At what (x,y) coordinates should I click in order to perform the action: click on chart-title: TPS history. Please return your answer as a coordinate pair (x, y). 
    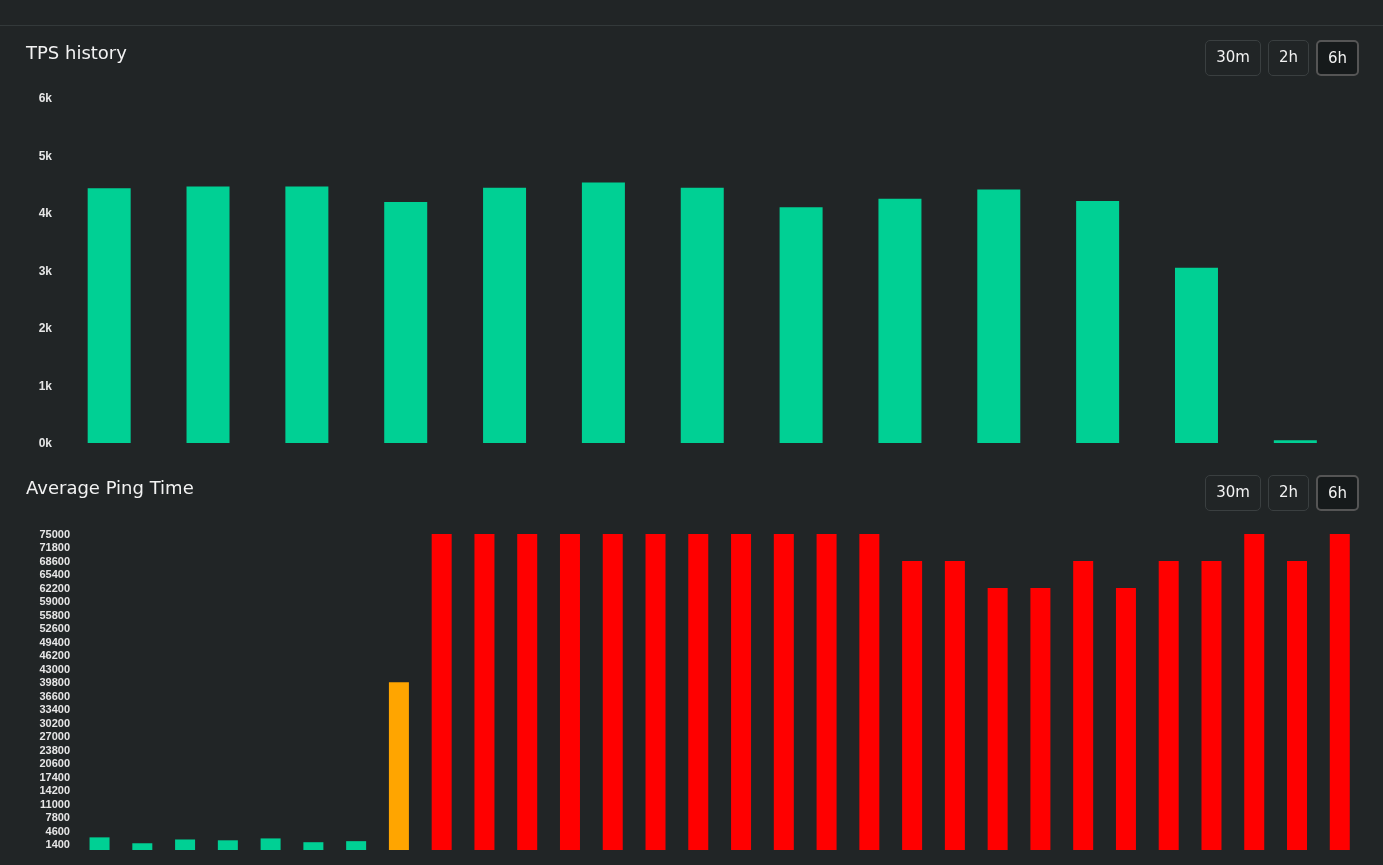
    Looking at the image, I should click on (76, 52).